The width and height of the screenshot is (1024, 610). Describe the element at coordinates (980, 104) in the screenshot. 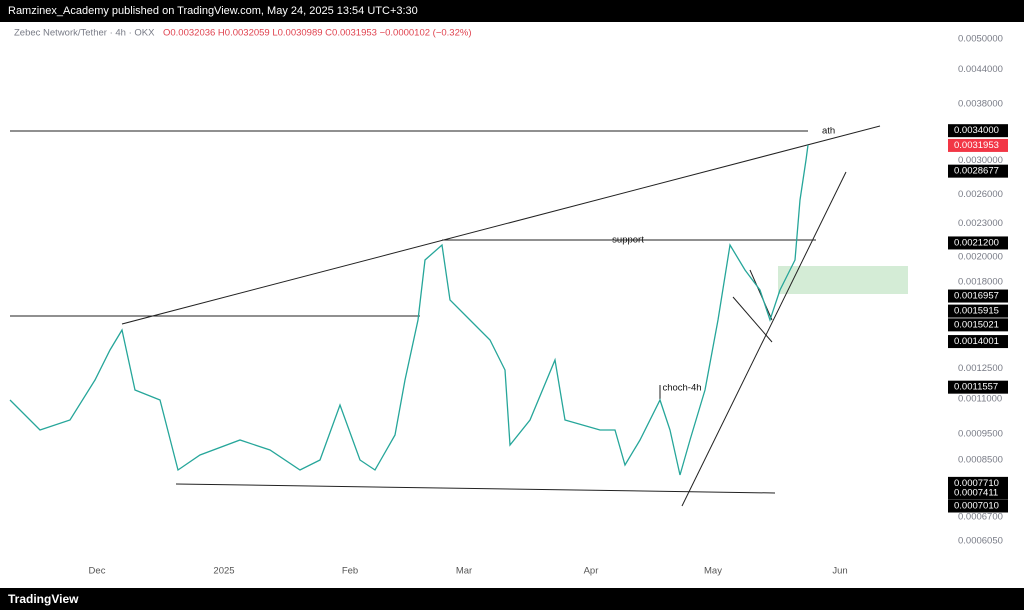

I see `price-label: 0.0038000` at that location.